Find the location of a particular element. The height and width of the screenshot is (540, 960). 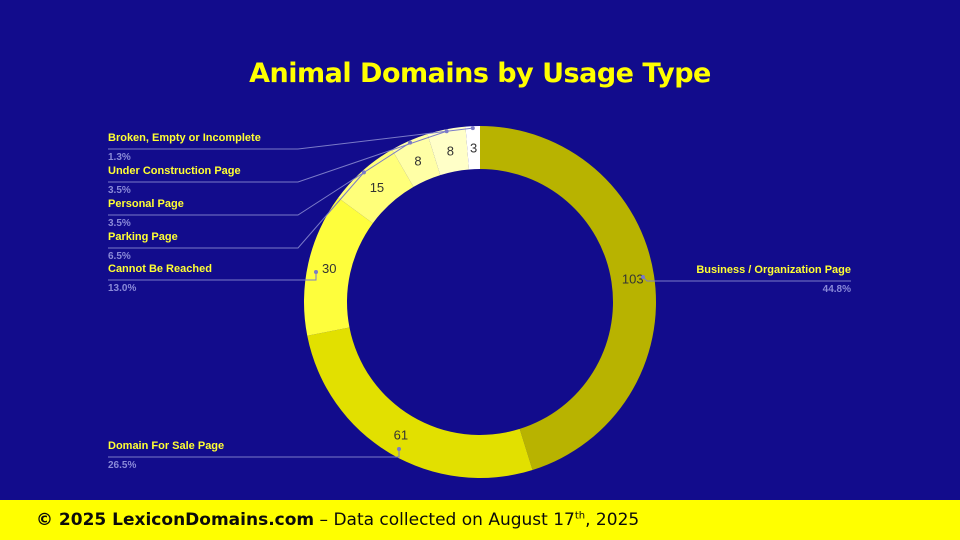

legend-percent-personal-page: 3.5% is located at coordinates (119, 223).